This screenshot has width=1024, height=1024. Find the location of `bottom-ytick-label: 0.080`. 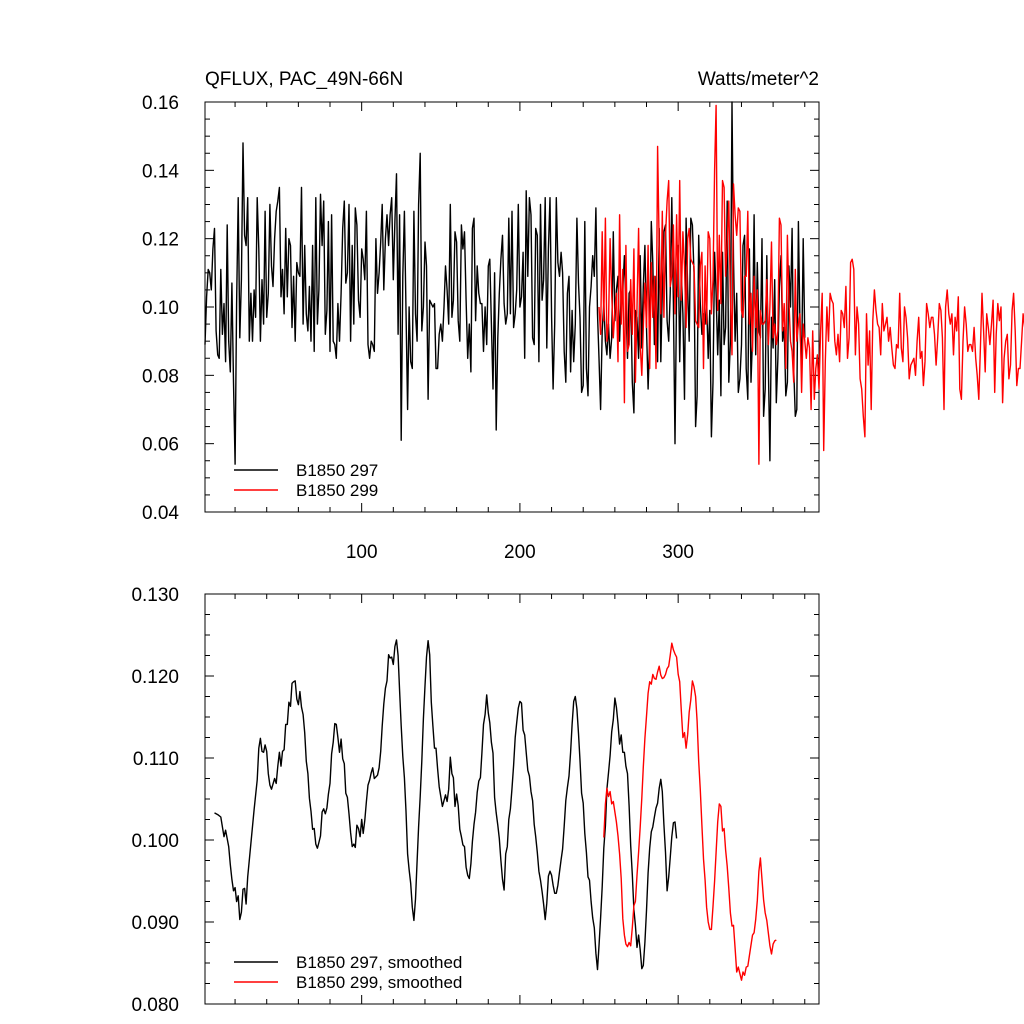

bottom-ytick-label: 0.080 is located at coordinates (155, 1005).